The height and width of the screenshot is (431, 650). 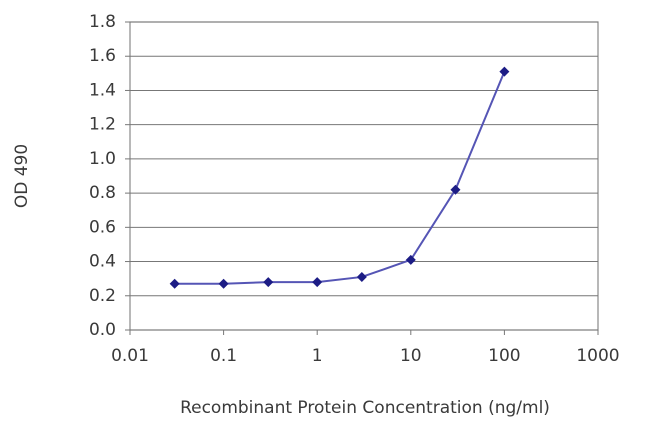 I want to click on x-tick-label: 1000, so click(x=597, y=356).